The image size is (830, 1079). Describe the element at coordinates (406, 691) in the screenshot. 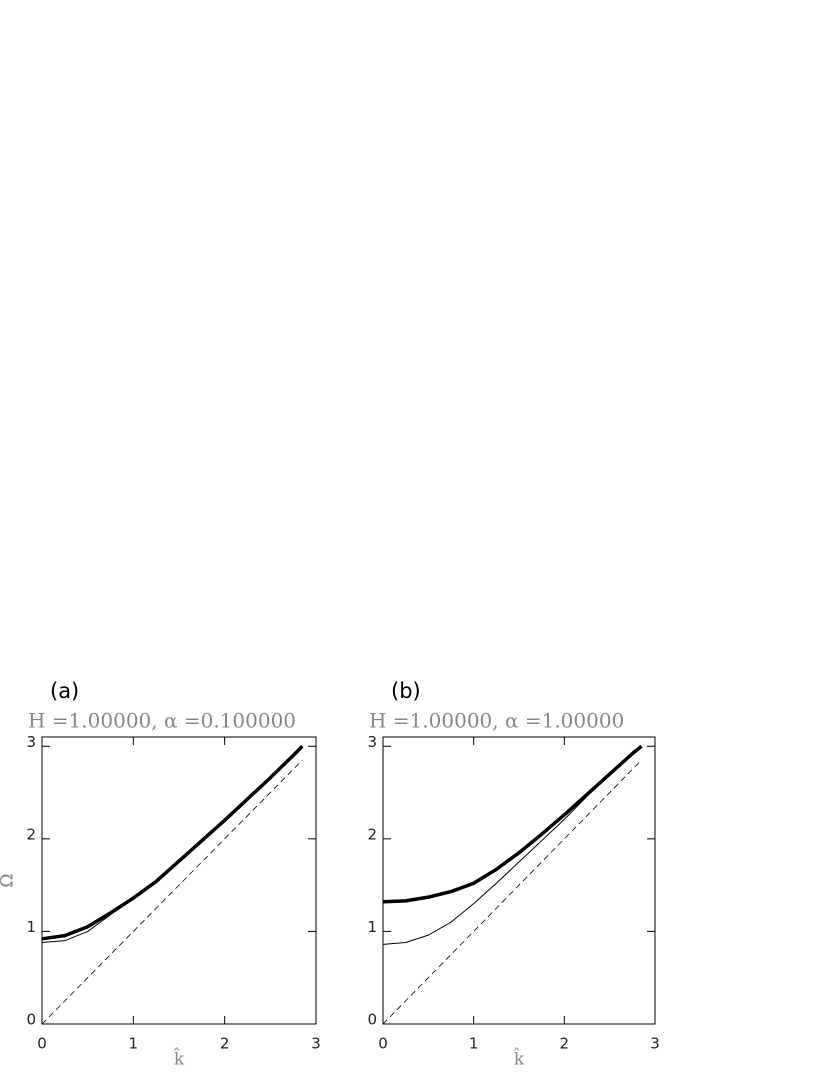

I see `panel-label: (b)` at that location.